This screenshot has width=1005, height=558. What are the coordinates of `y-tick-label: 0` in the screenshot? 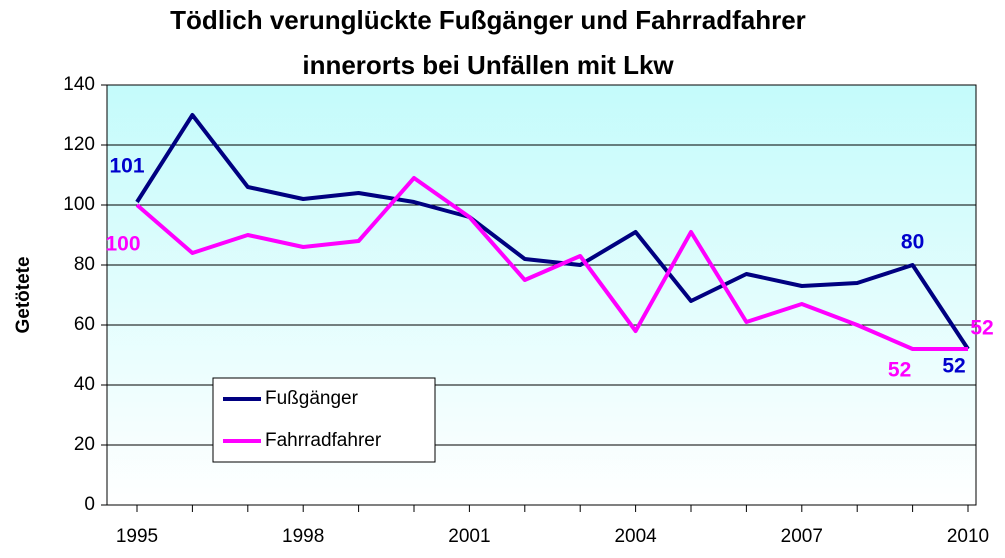 It's located at (89, 504).